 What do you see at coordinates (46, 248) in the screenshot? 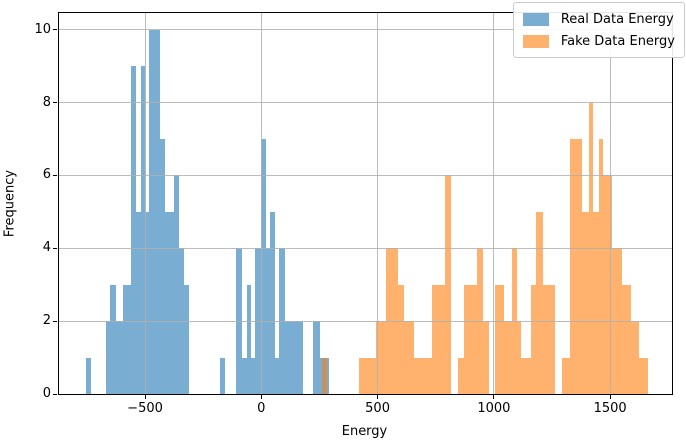
I see `y-tick-label: 4` at bounding box center [46, 248].